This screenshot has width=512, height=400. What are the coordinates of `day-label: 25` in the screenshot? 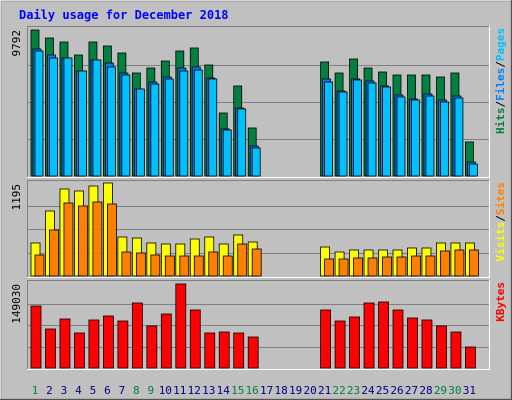 It's located at (382, 390).